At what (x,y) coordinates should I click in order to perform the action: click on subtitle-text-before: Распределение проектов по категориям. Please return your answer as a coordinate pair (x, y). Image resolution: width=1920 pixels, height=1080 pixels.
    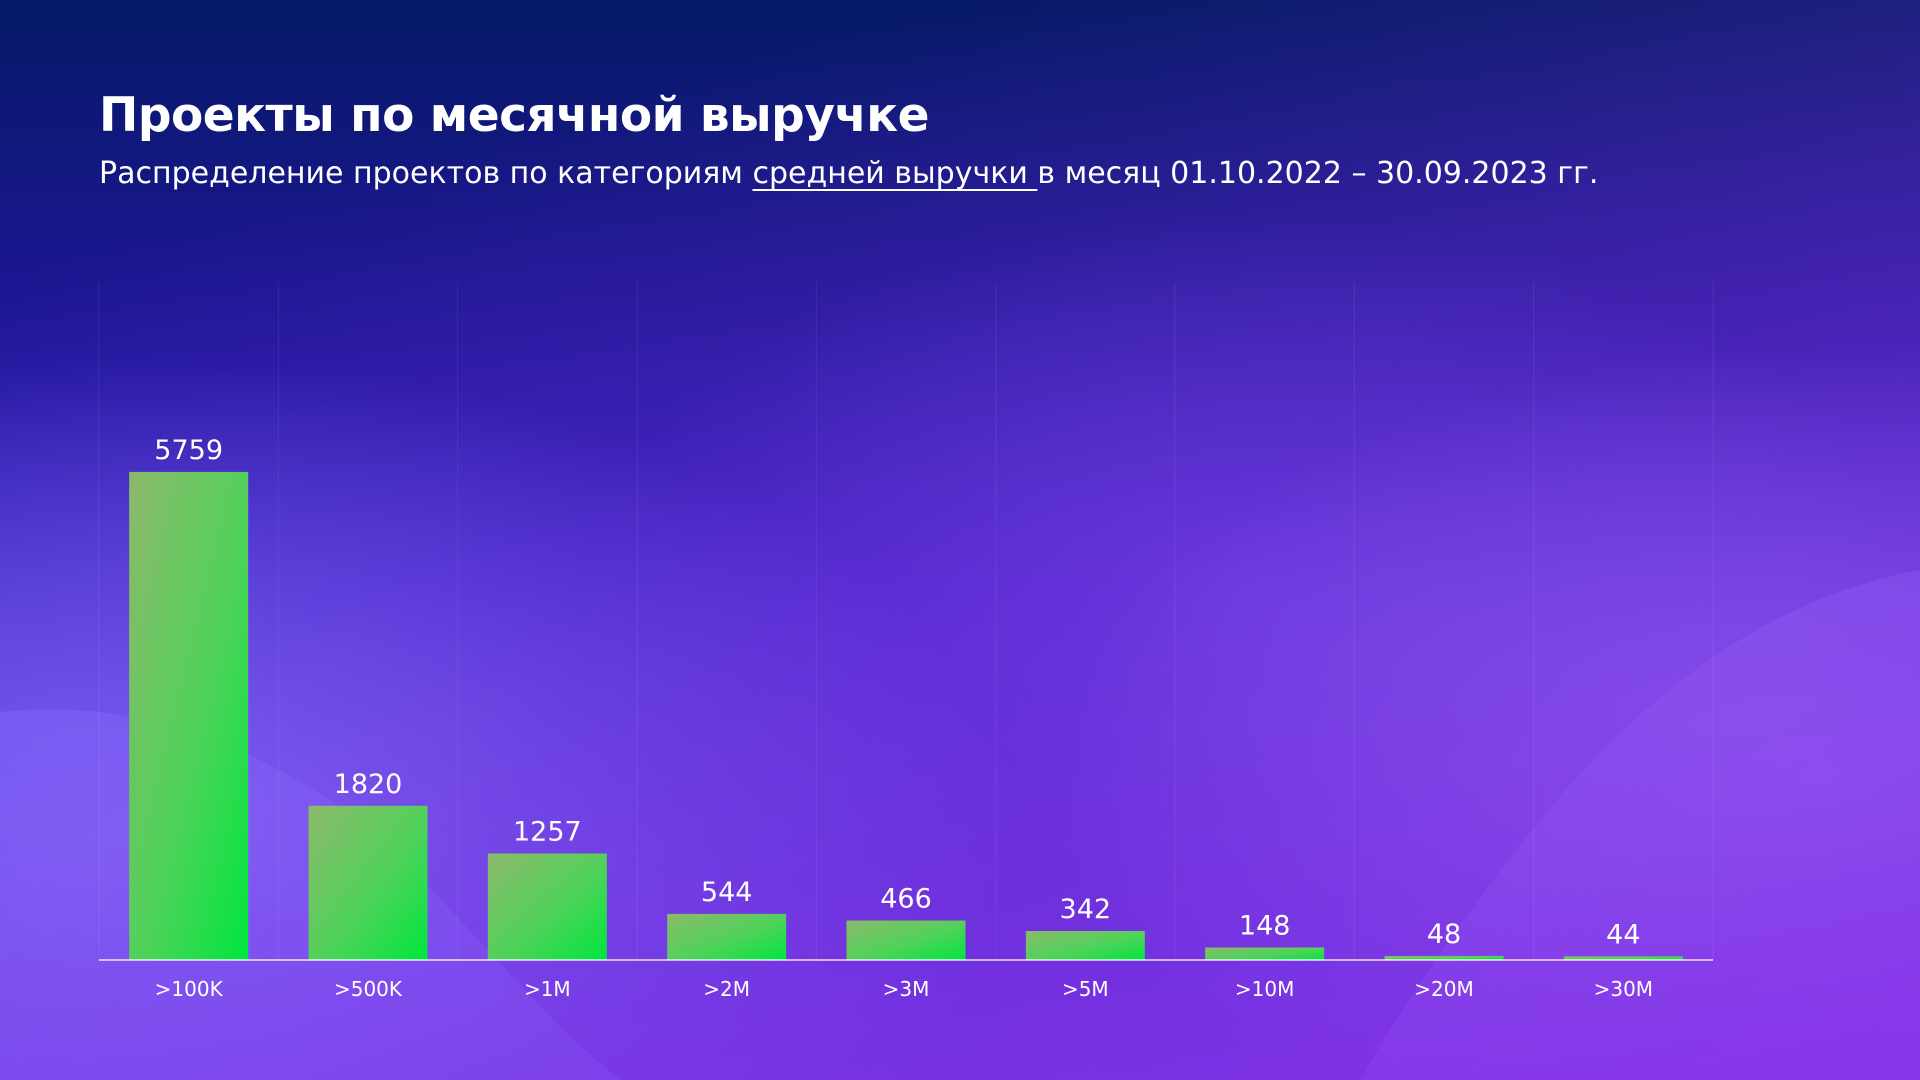
    Looking at the image, I should click on (426, 173).